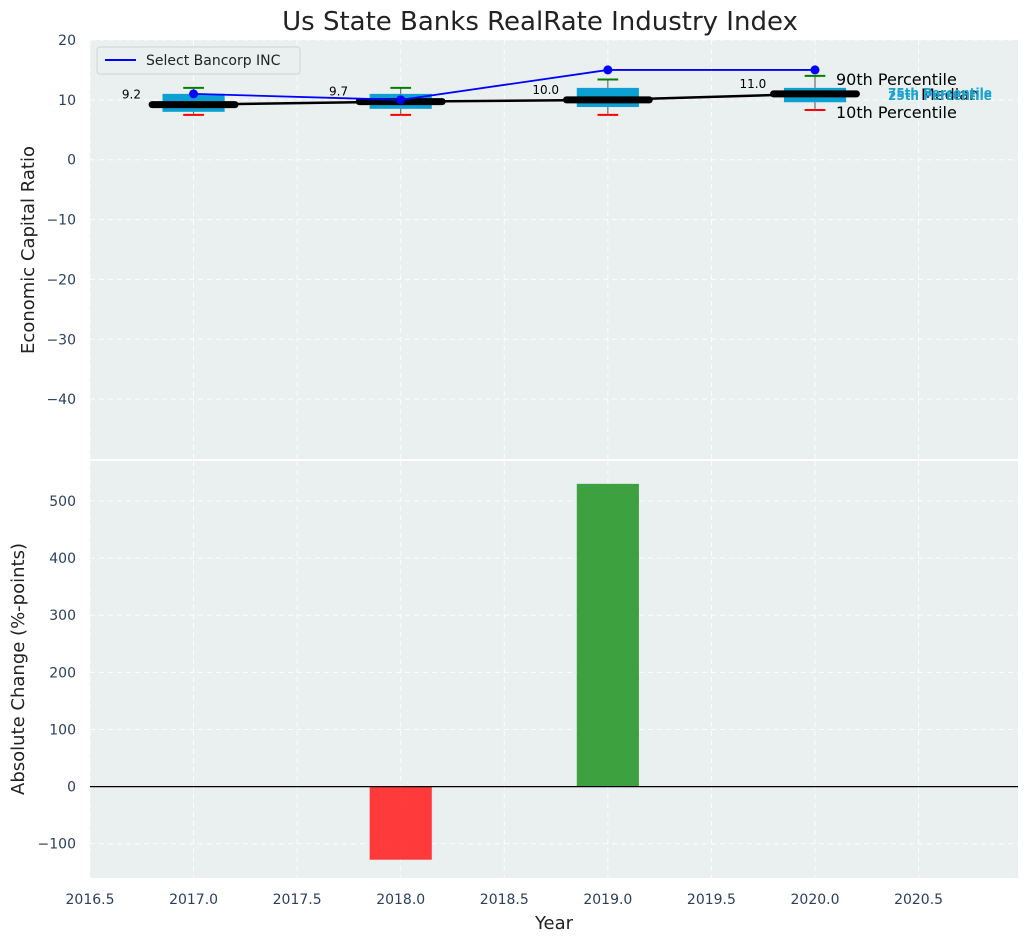 The image size is (1029, 942). I want to click on legend: Select Bancorp INC, so click(198, 60).